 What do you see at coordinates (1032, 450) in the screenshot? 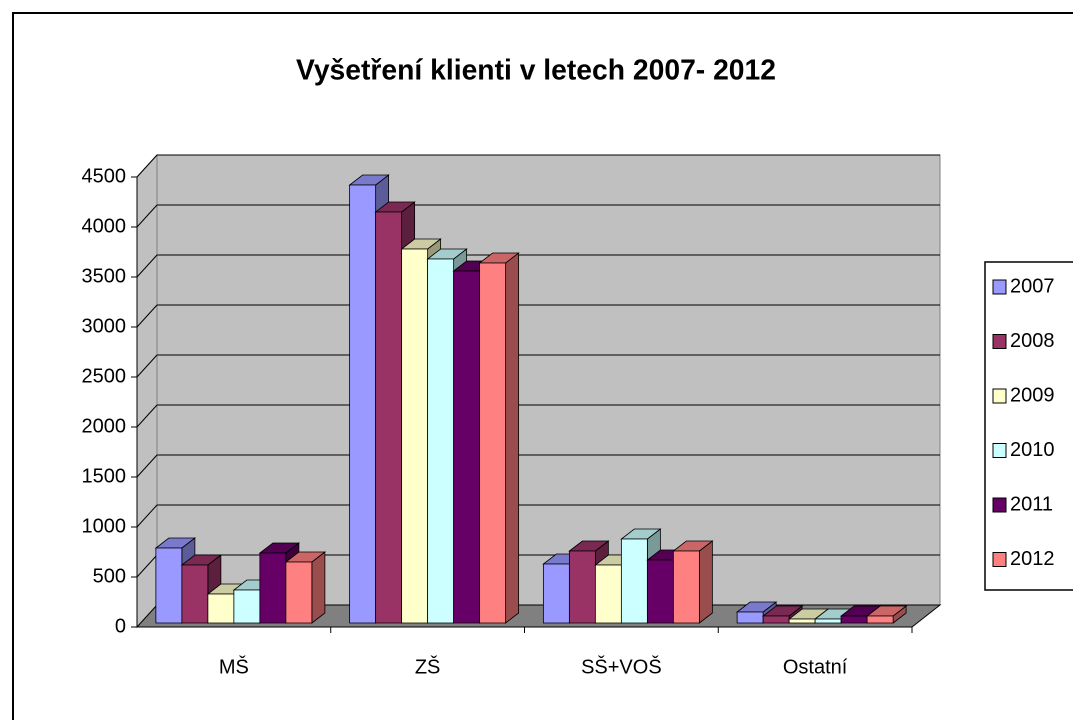
I see `legend-label: 2010` at bounding box center [1032, 450].